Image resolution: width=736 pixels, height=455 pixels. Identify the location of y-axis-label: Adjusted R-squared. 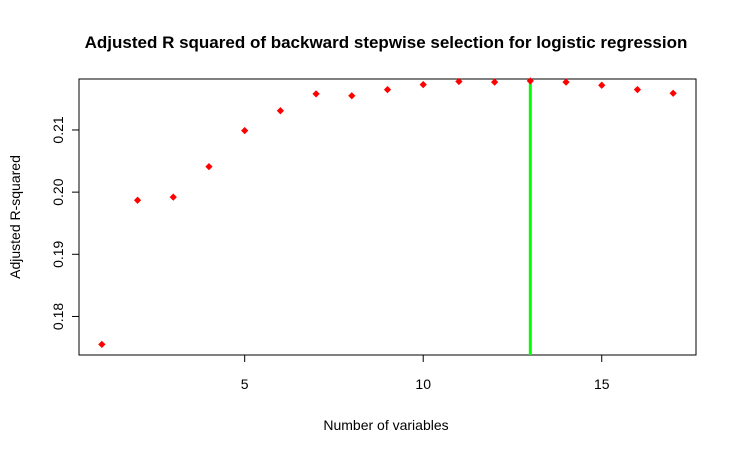
(15, 217).